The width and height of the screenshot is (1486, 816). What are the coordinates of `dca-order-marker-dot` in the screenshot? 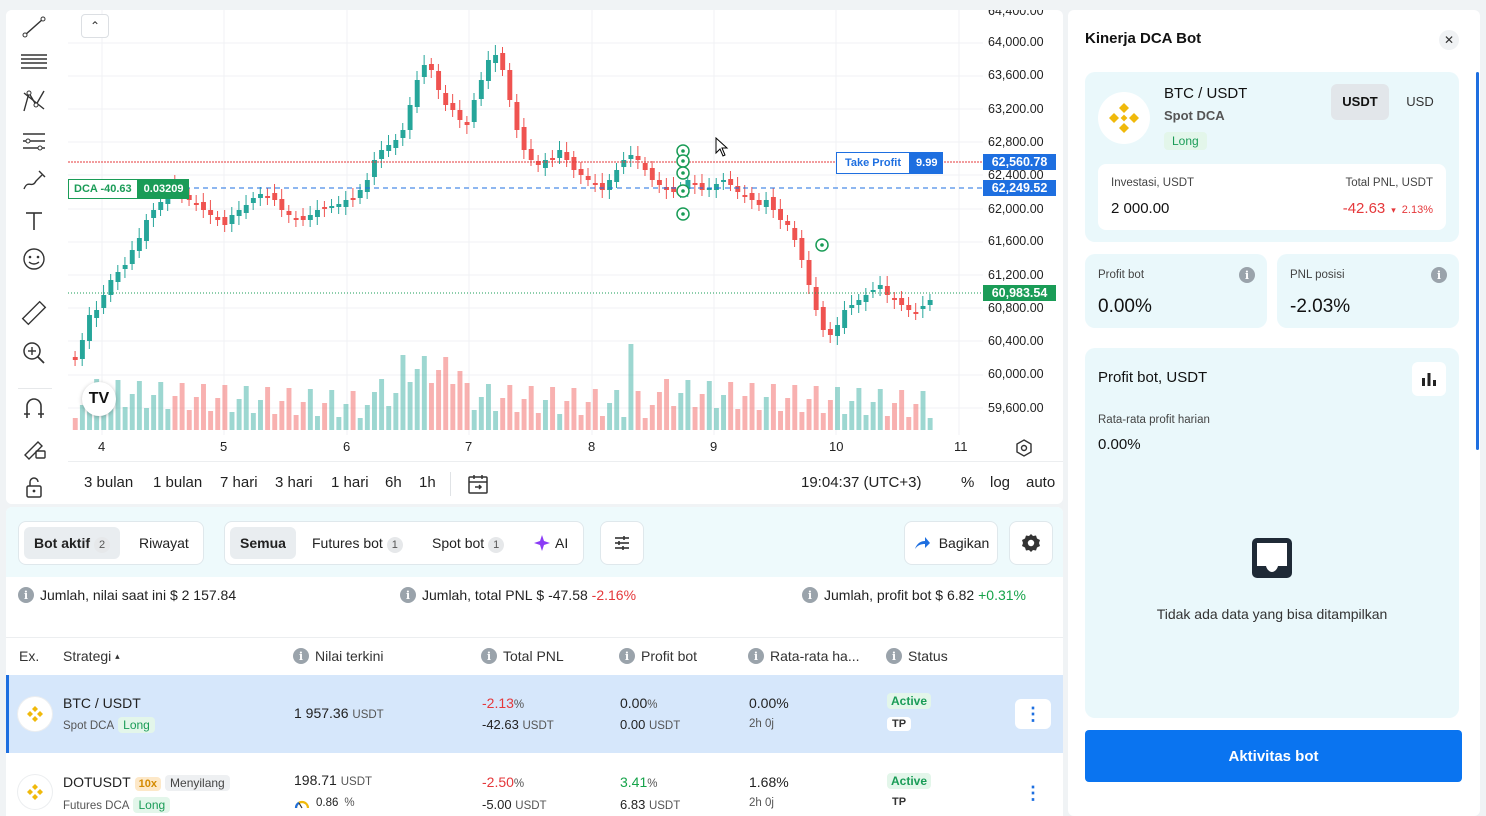 It's located at (683, 214).